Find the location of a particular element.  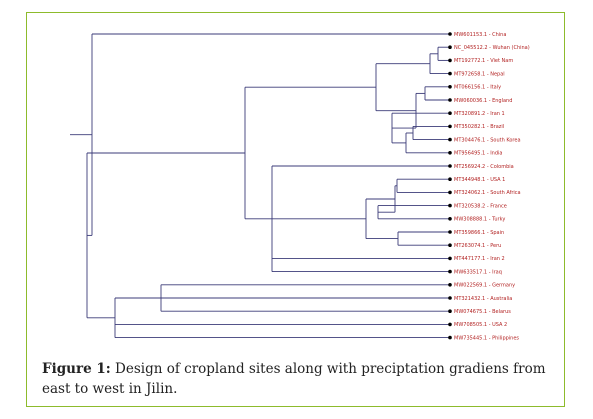

leaf-label: MT263074.1 - Peru is located at coordinates (477, 246).